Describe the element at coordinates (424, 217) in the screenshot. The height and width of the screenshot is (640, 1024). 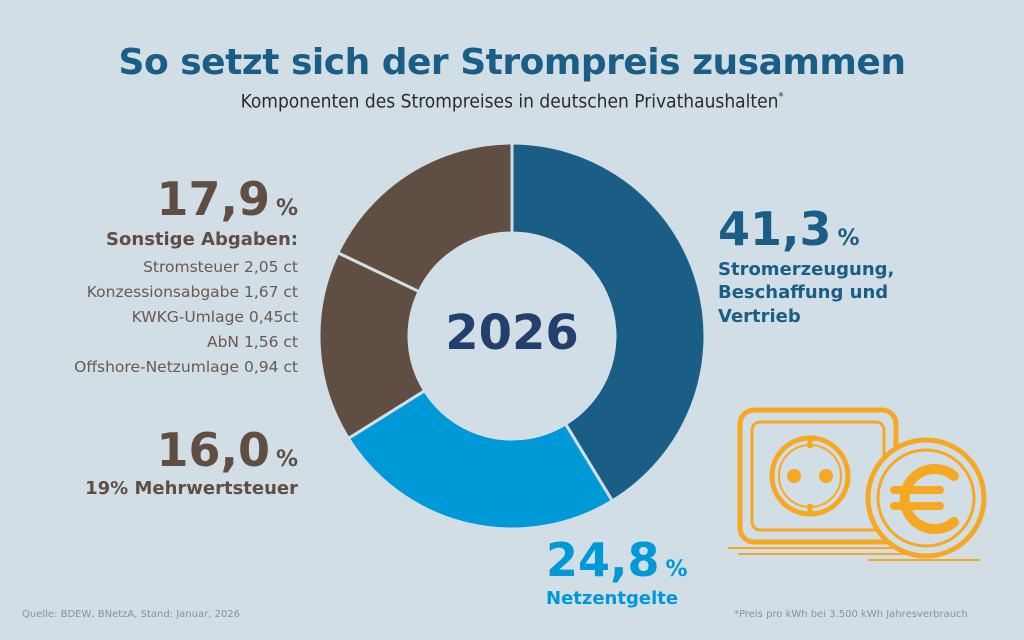
I see `donut-slice-sonstige-abgaben` at that location.